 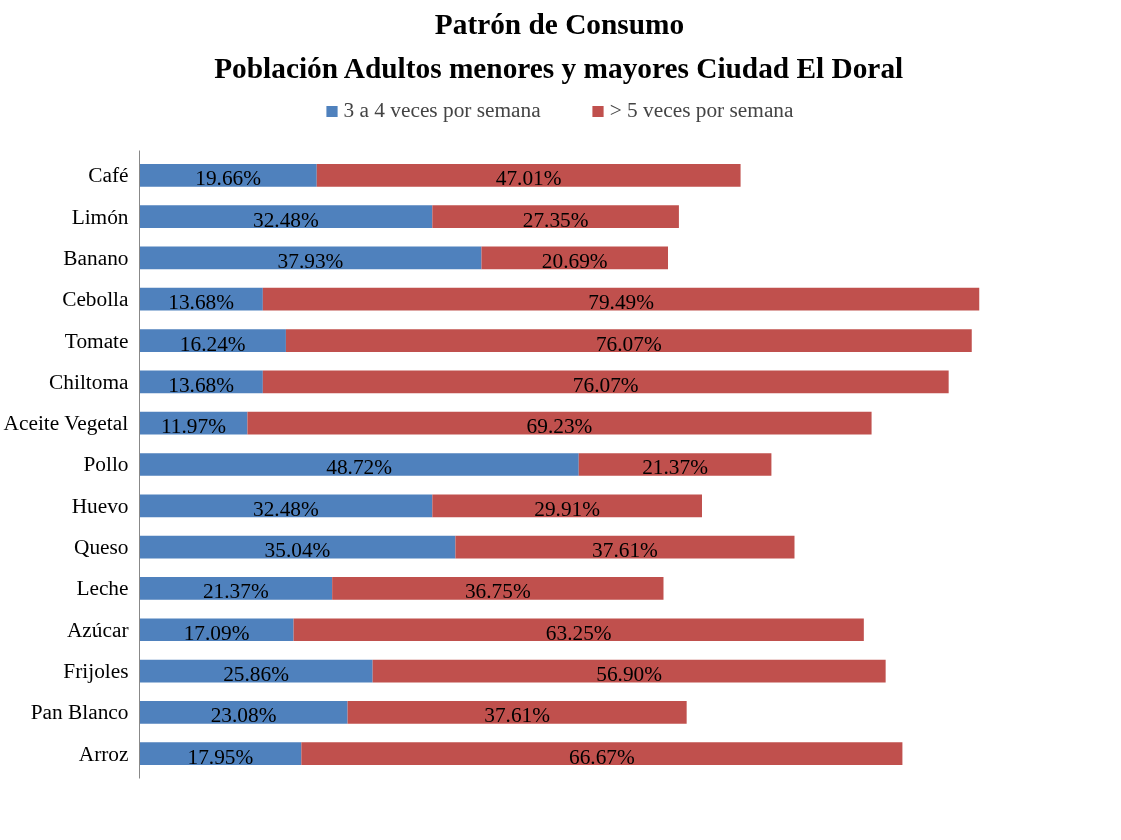 I want to click on legend-label: 3 a 4 veces por semana, so click(x=442, y=110).